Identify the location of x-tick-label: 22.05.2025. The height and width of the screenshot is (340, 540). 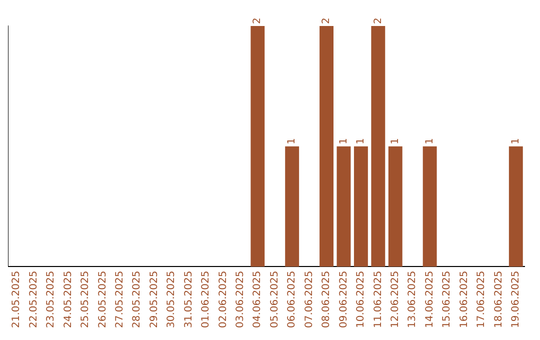
(34, 299).